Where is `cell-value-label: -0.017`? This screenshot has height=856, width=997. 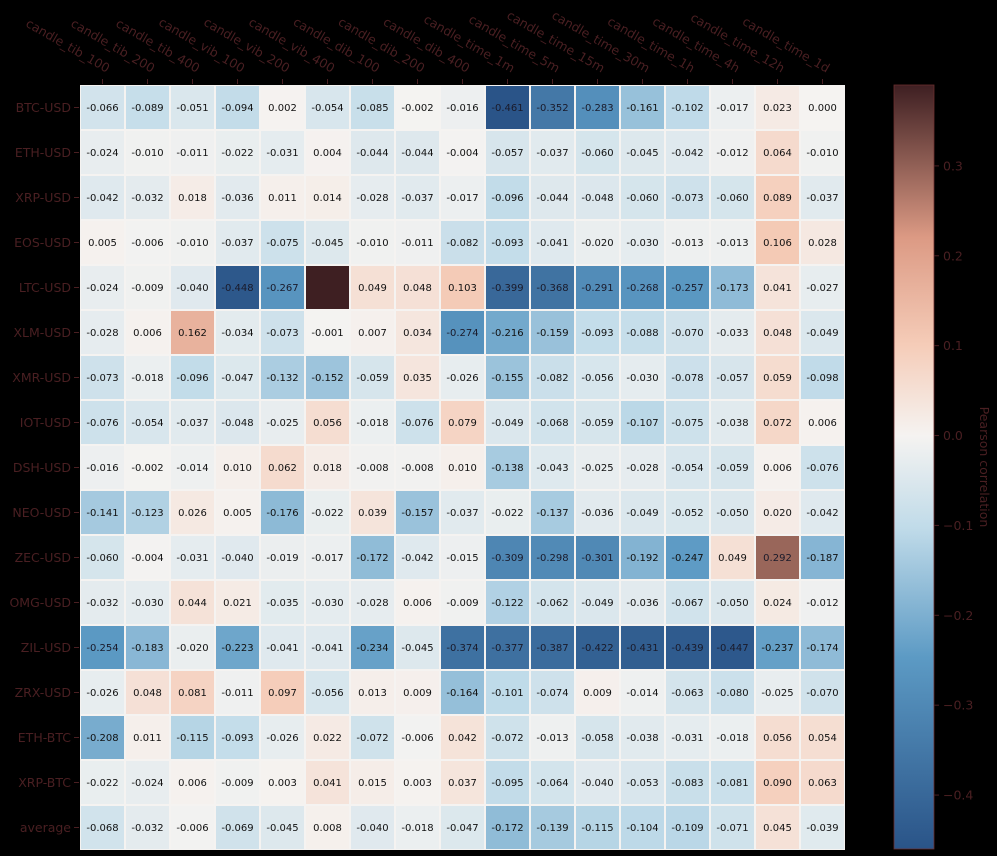 cell-value-label: -0.017 is located at coordinates (732, 108).